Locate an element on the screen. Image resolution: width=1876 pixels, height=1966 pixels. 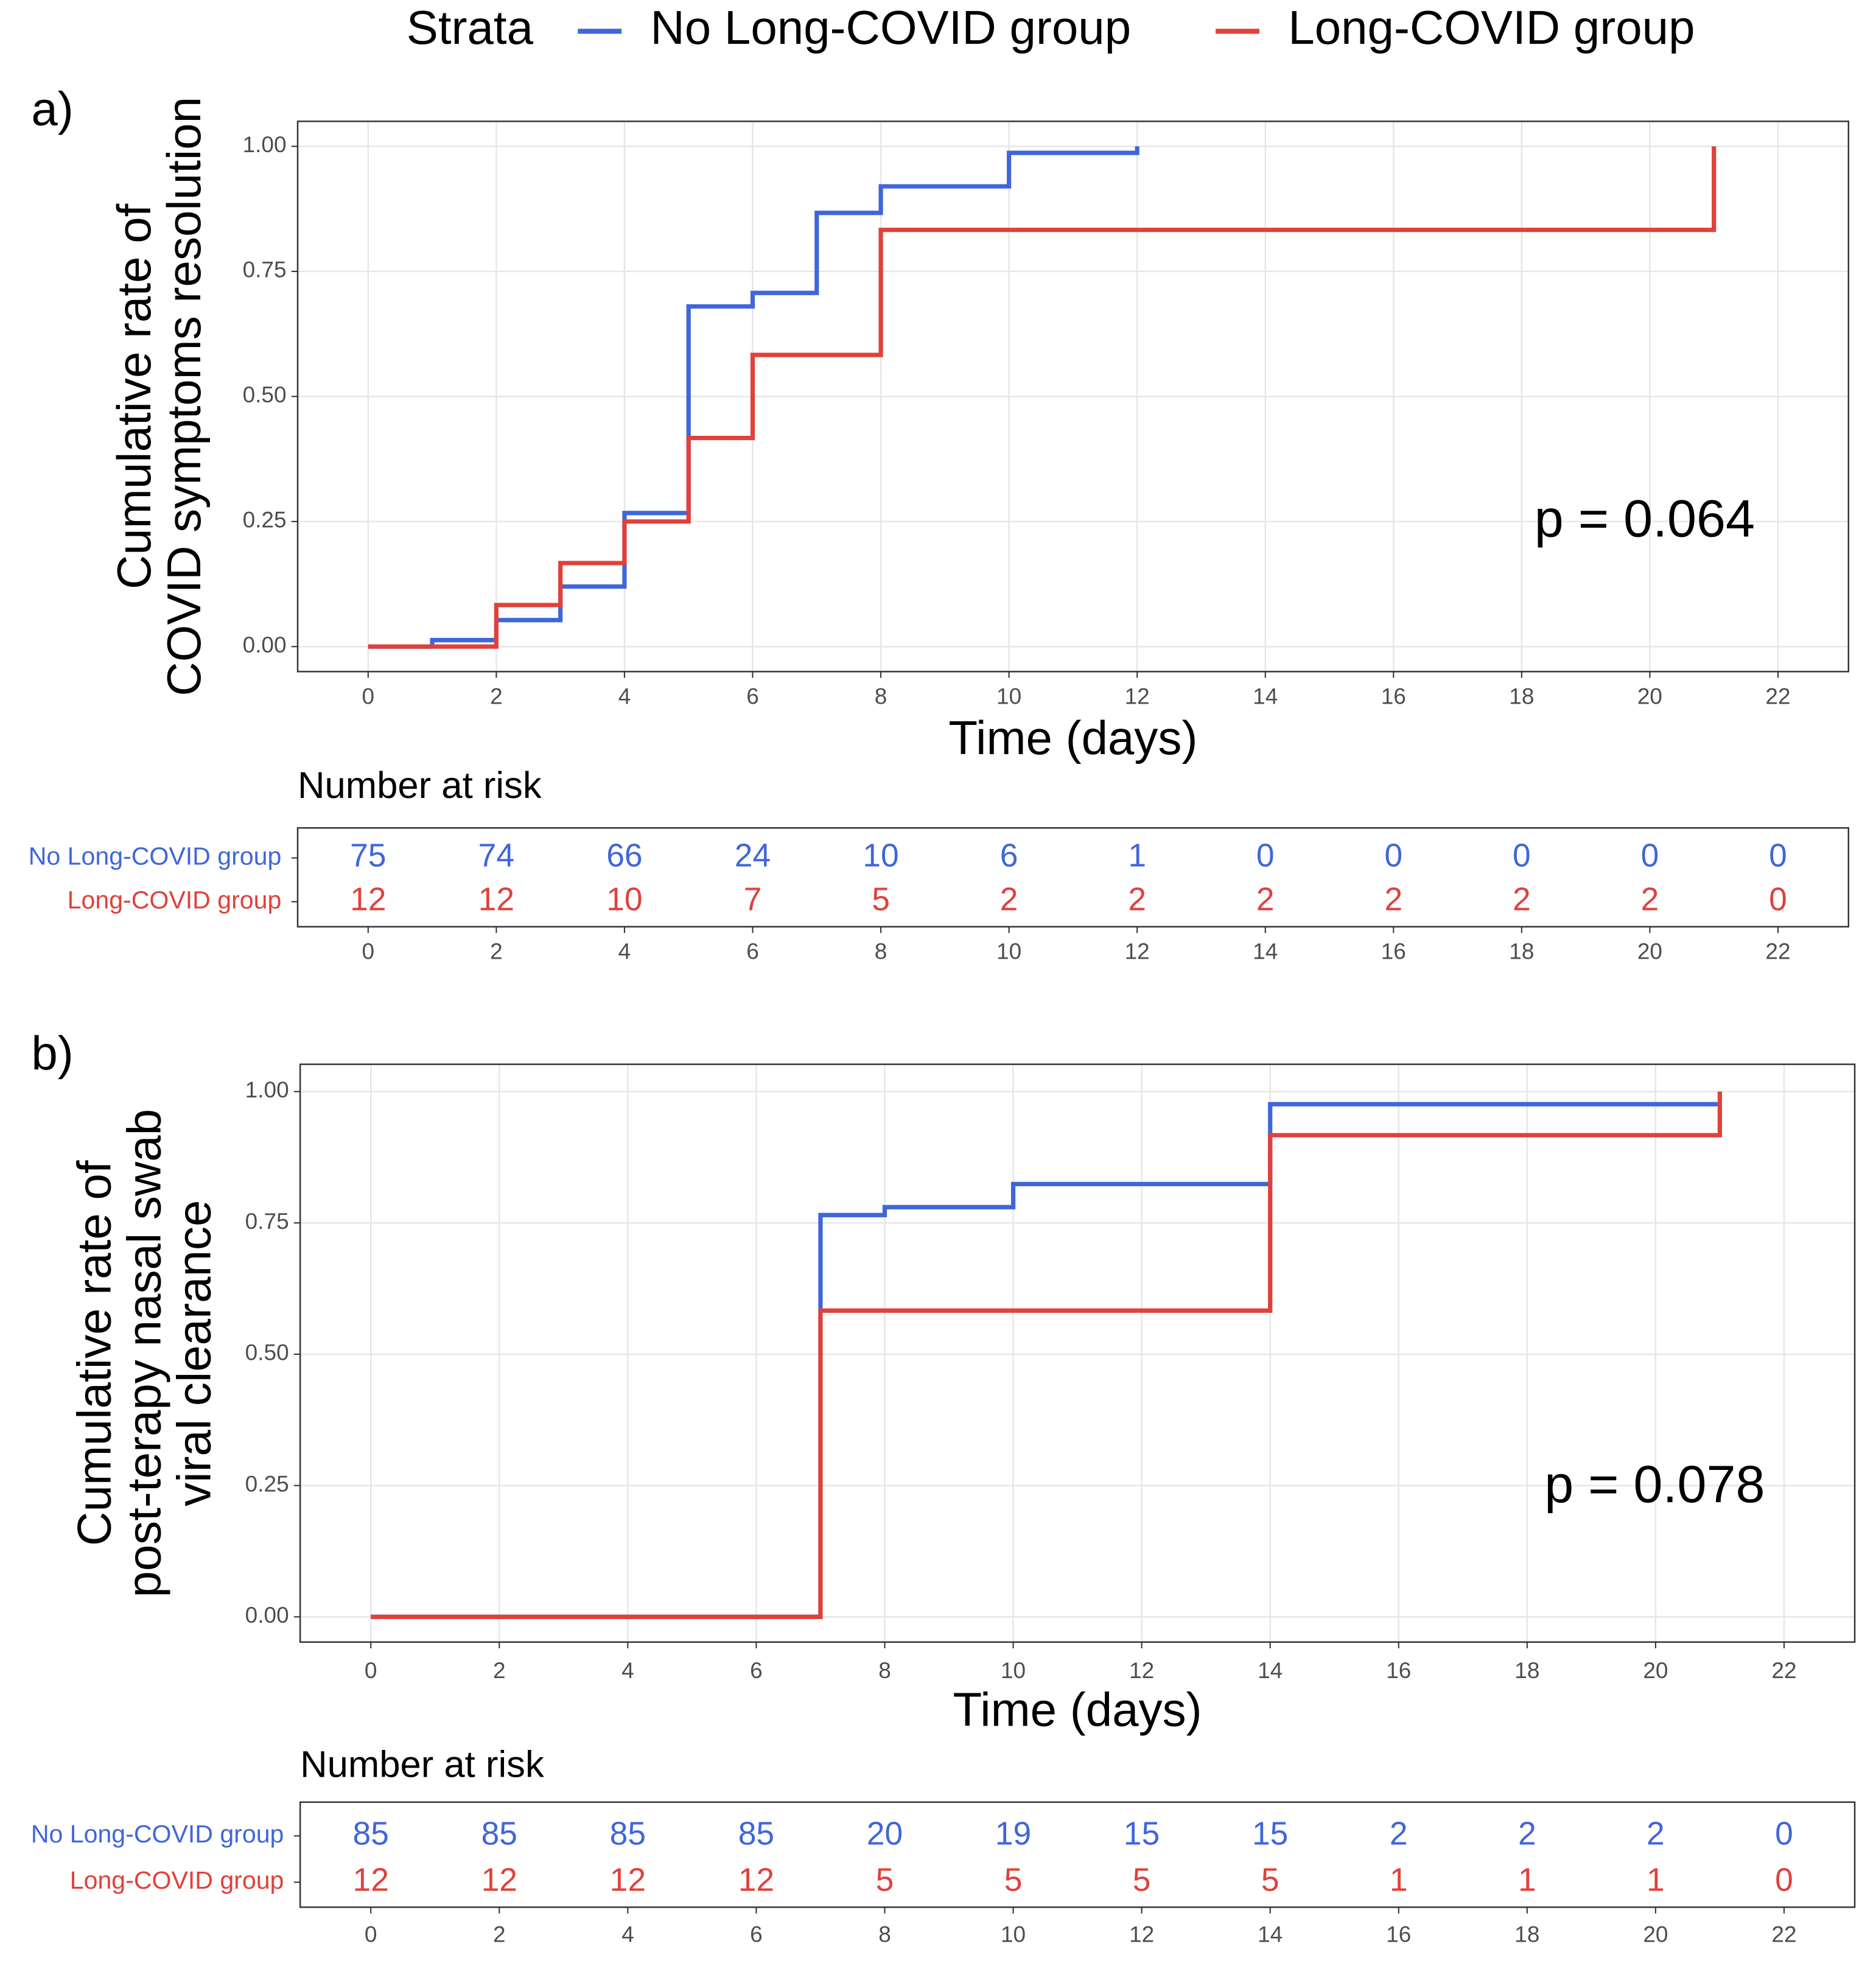
risk-row-label: No Long-COVID group is located at coordinates (157, 1834).